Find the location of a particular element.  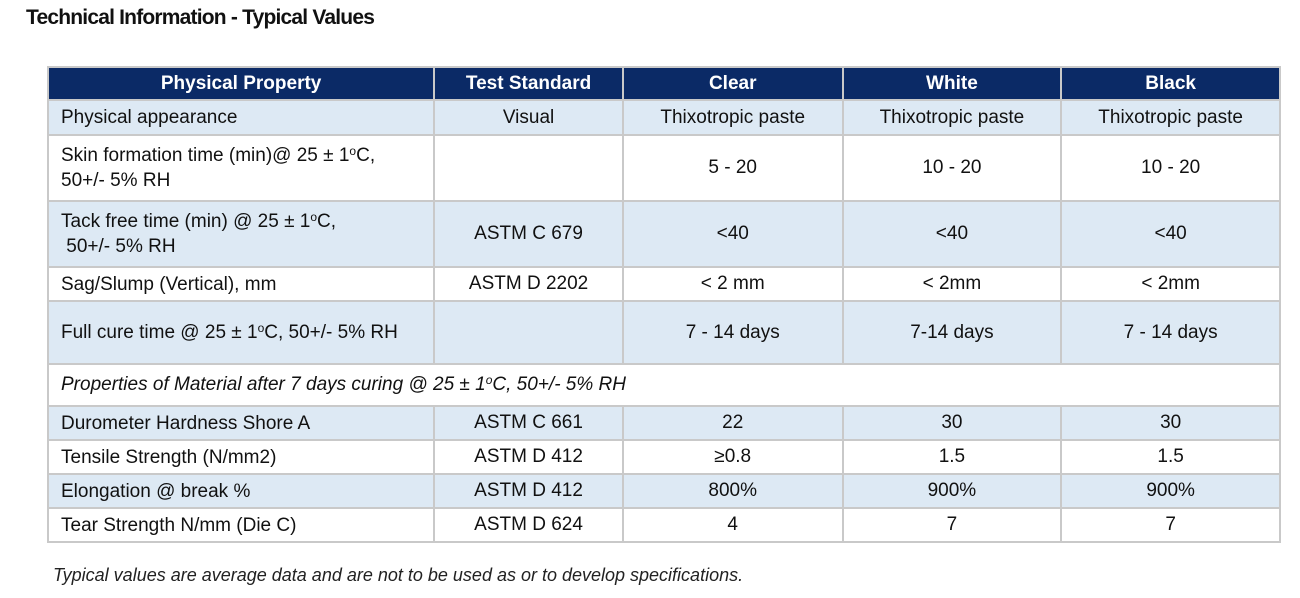

black-cell: 10 - 20 is located at coordinates (1170, 168).